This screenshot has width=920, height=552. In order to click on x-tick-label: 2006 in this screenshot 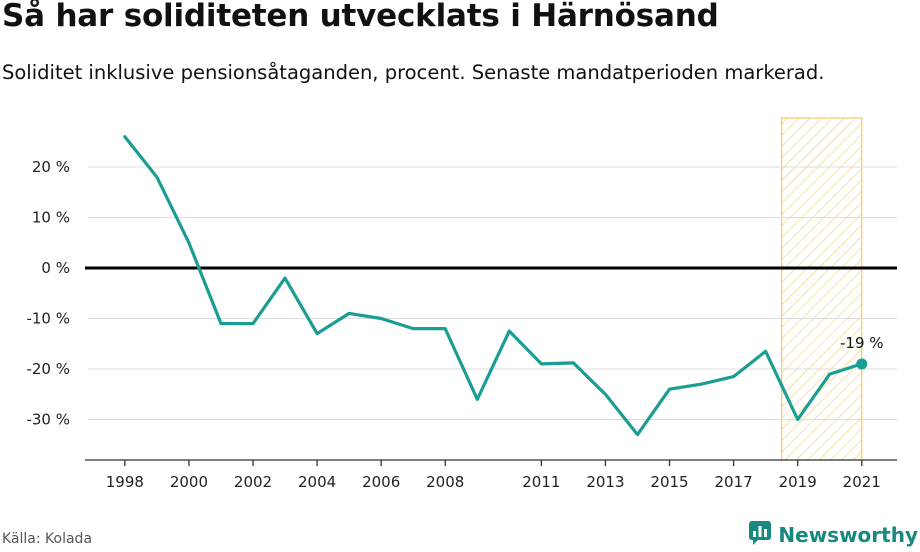, I will do `click(381, 482)`.